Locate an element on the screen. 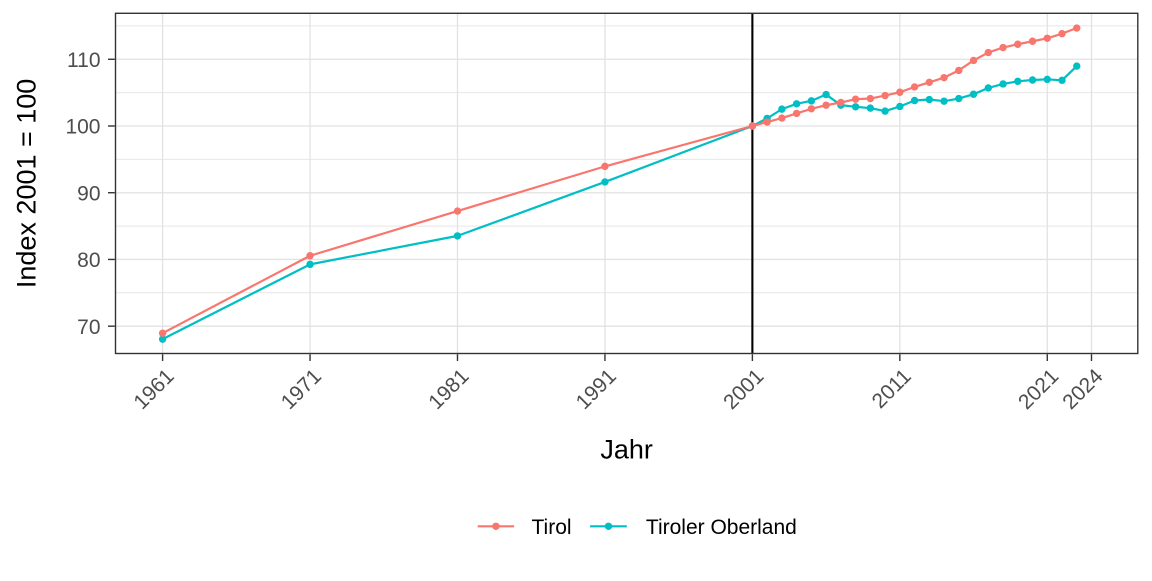  svg-text: Tiroler Oberland is located at coordinates (721, 527).